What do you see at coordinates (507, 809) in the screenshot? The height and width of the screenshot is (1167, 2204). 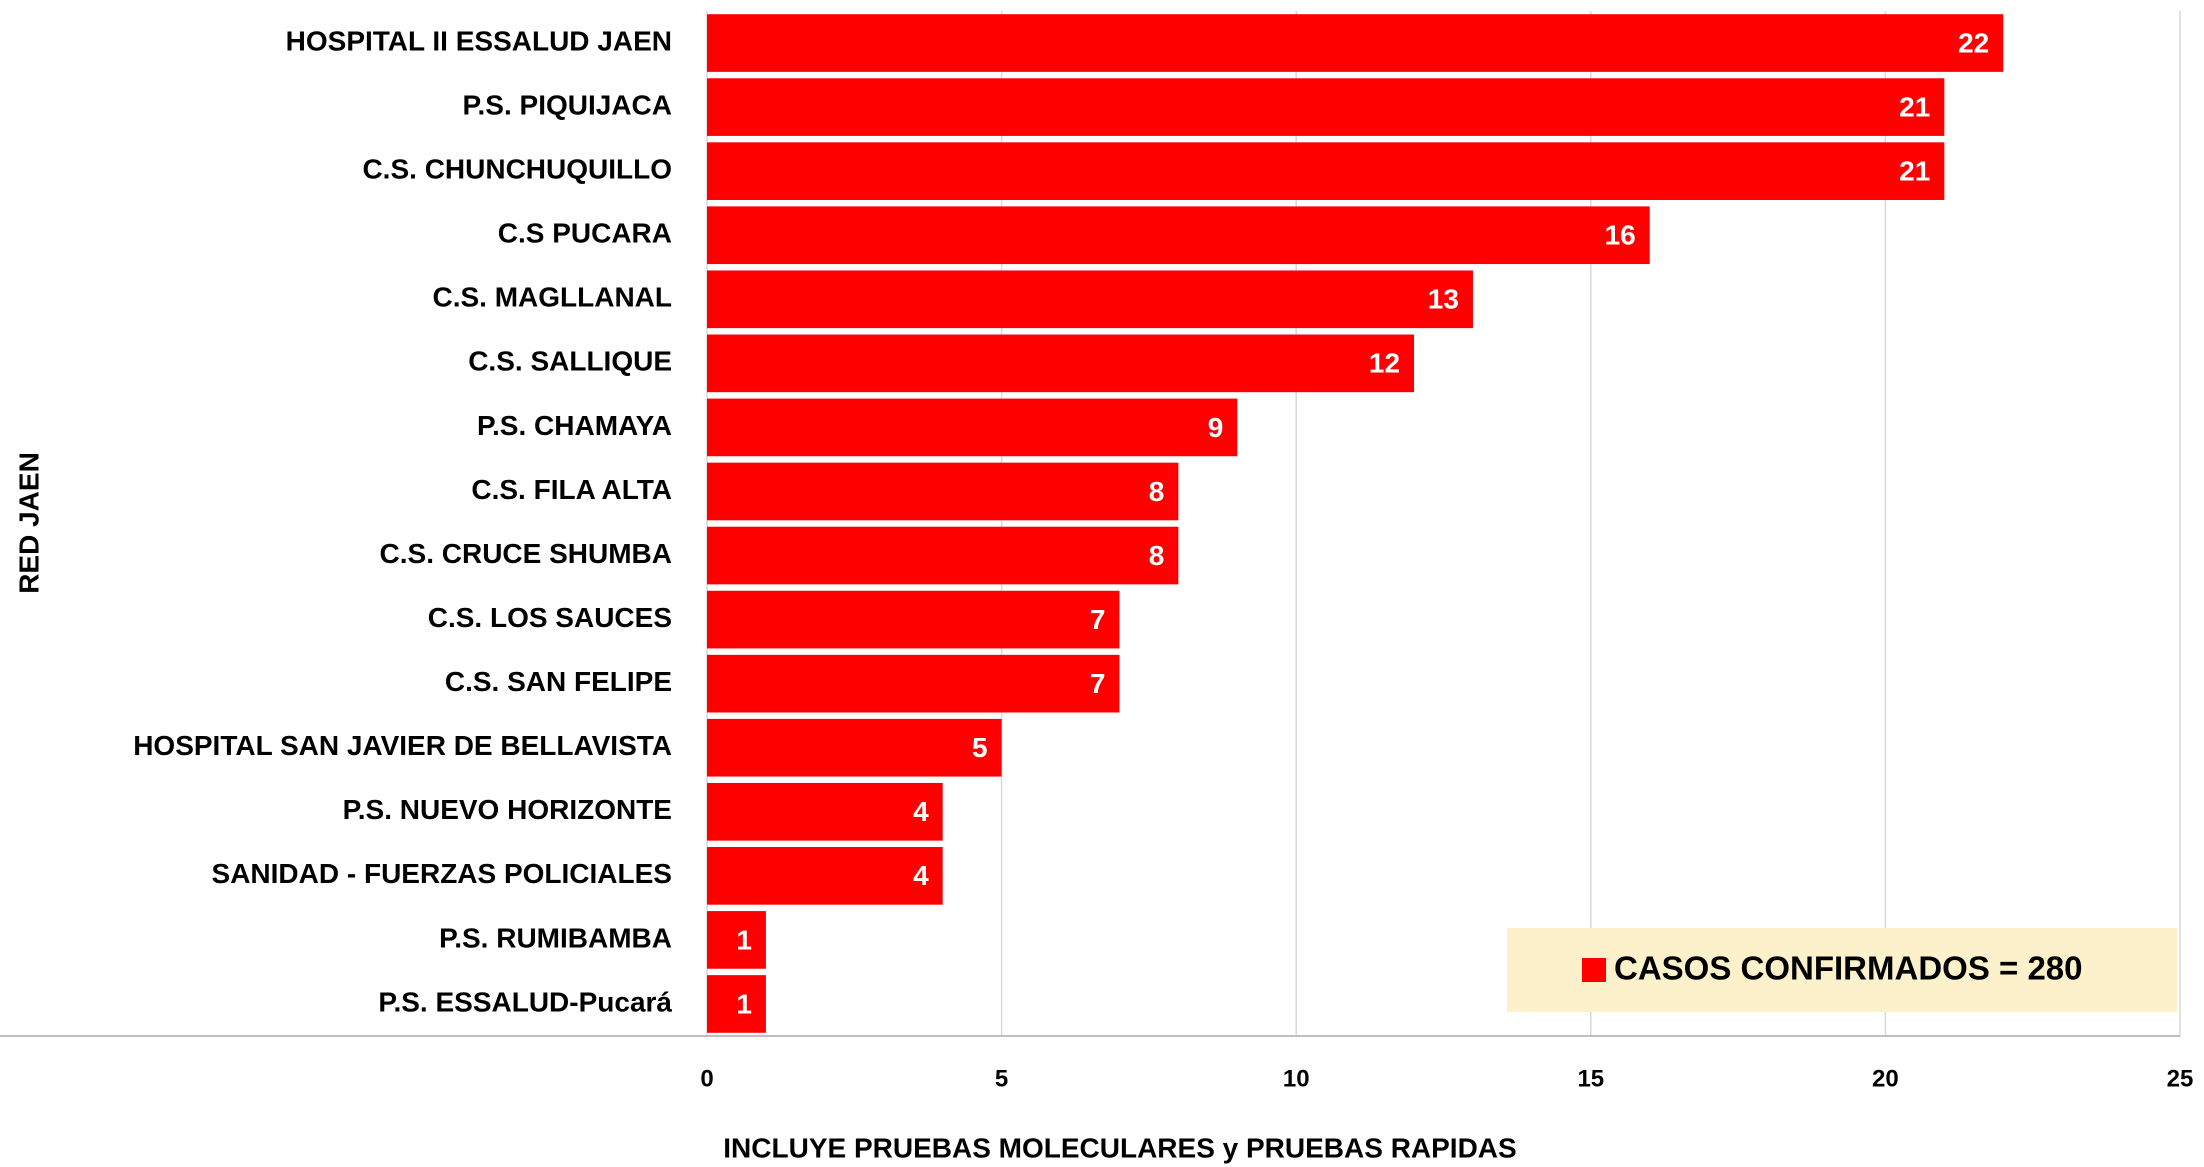 I see `y-tick-label: P.S. NUEVO HORIZONTE` at bounding box center [507, 809].